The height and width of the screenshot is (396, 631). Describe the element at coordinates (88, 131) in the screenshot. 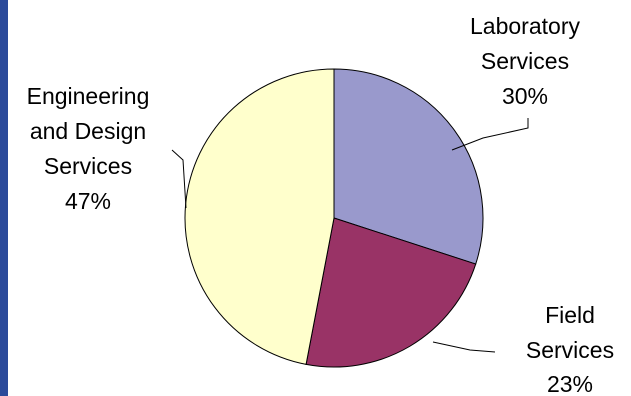

I see `slice-name-line: and Design` at that location.